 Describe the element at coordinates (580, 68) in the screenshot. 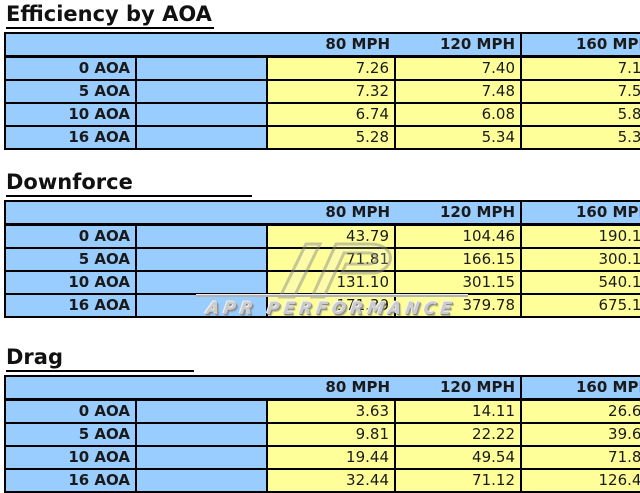

I see `value-cell: 7.14` at that location.